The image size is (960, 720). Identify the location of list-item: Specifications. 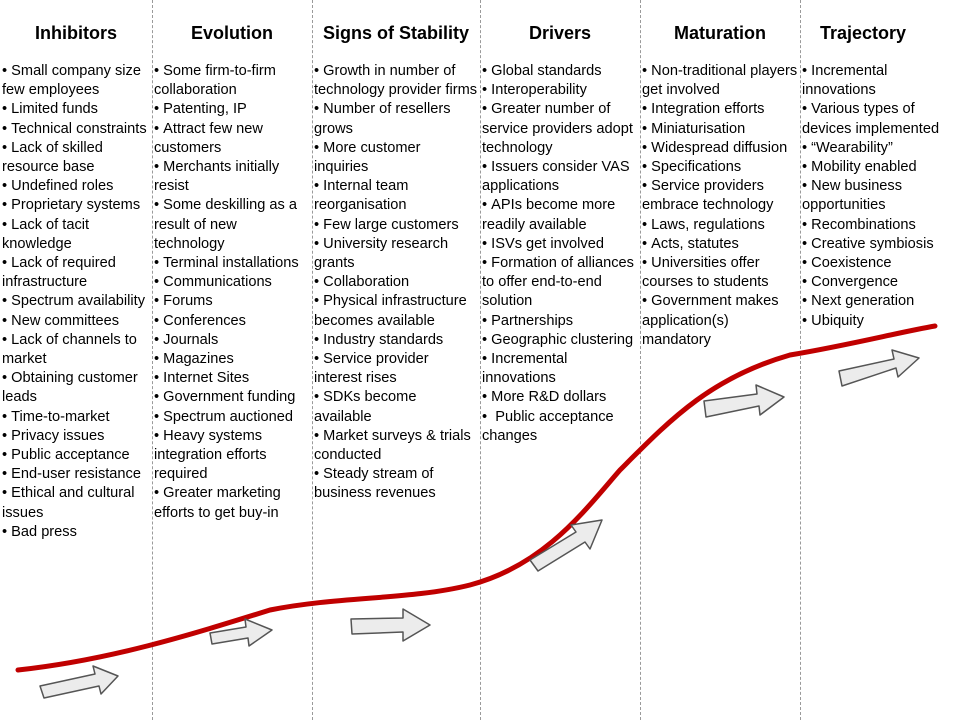
(720, 167).